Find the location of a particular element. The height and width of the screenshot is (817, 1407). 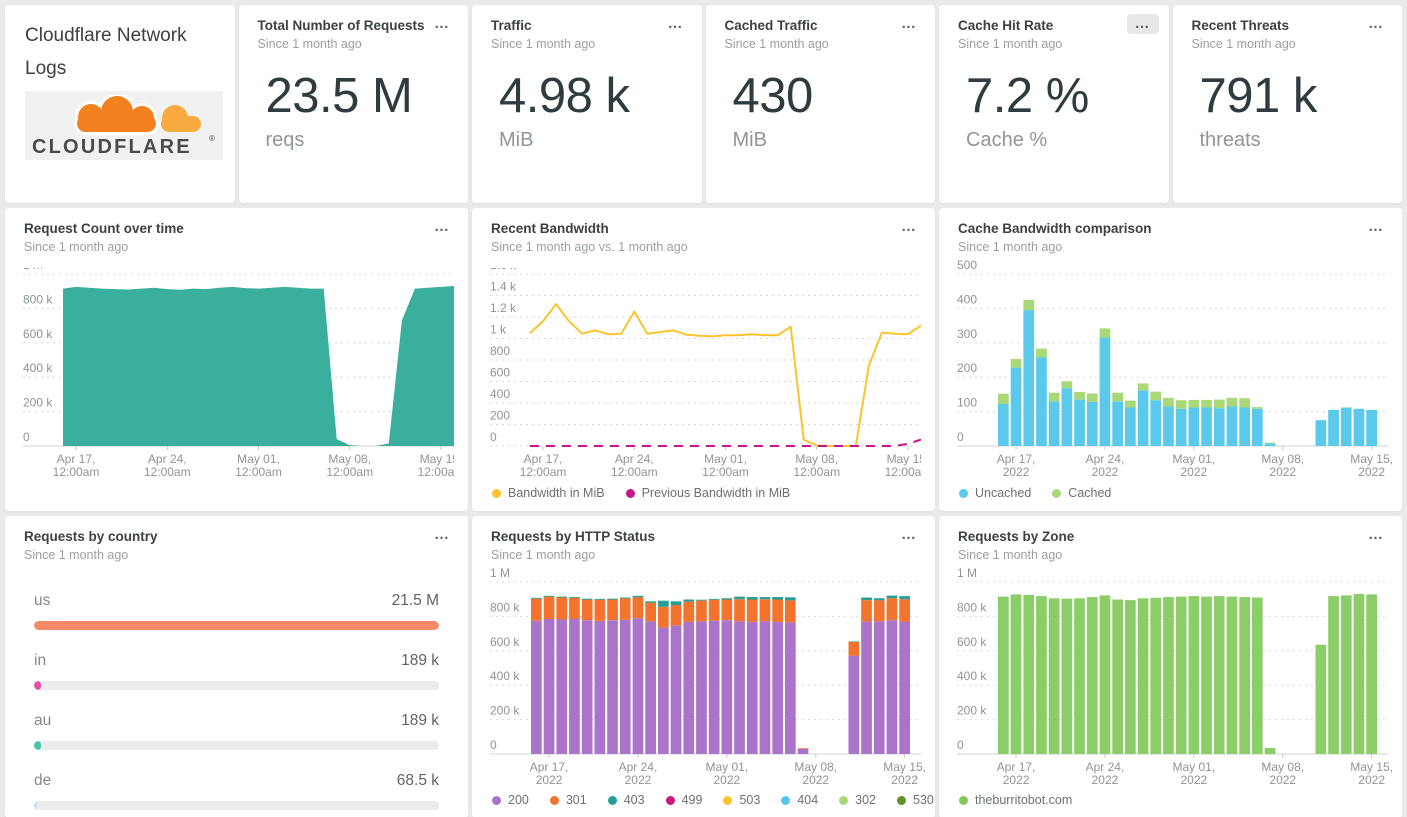

legend-item: 301 is located at coordinates (568, 800).